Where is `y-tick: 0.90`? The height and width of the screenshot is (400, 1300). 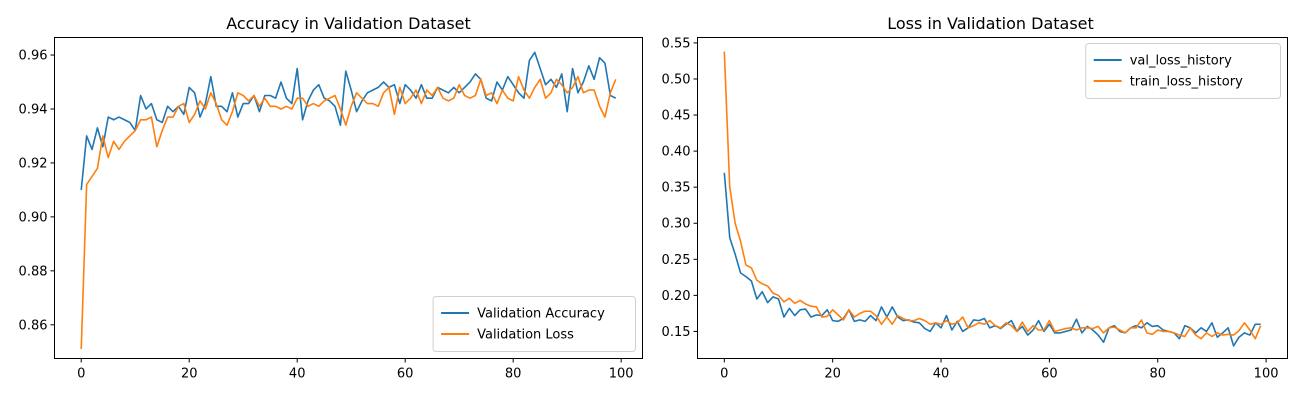 y-tick: 0.90 is located at coordinates (37, 217).